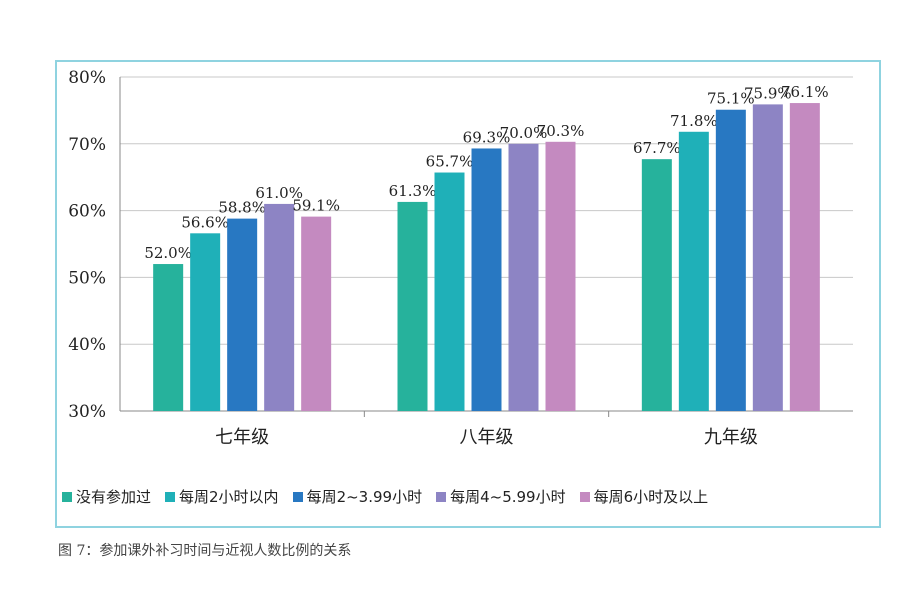 The image size is (909, 598). What do you see at coordinates (229, 497) in the screenshot?
I see `legend-label: 每周2小时以内` at bounding box center [229, 497].